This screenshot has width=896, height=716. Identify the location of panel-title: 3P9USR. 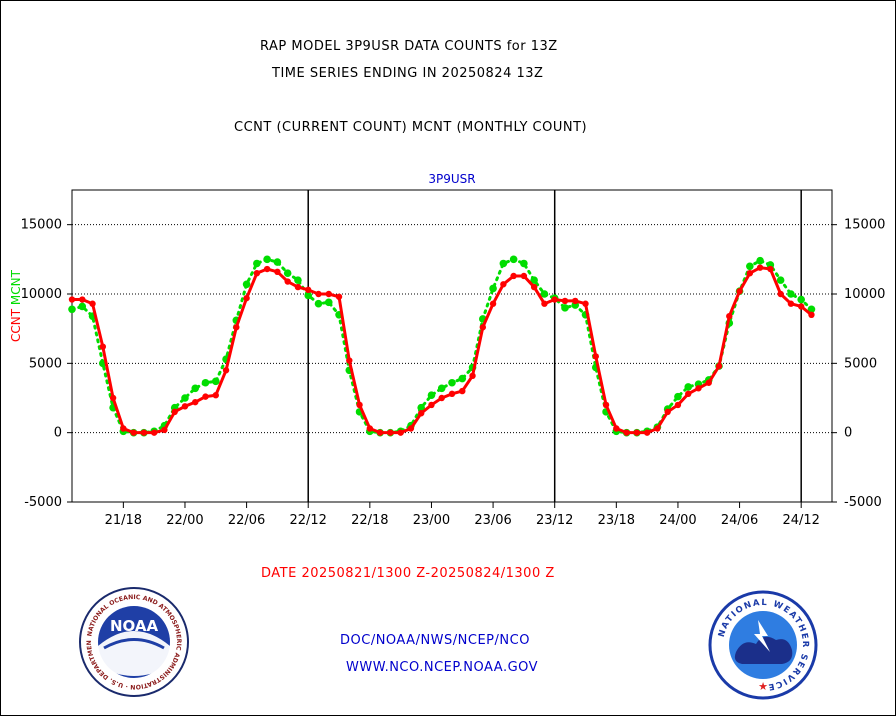
(451, 179).